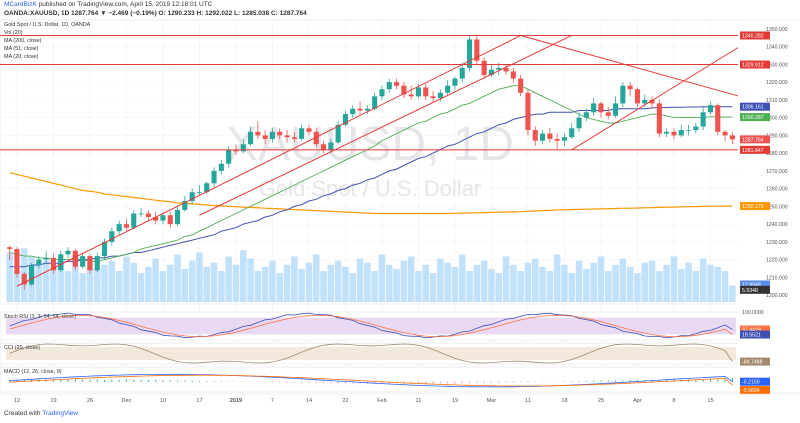 Image resolution: width=800 pixels, height=423 pixels. What do you see at coordinates (22, 348) in the screenshot?
I see `cci-label: CCI (20, close)` at bounding box center [22, 348].